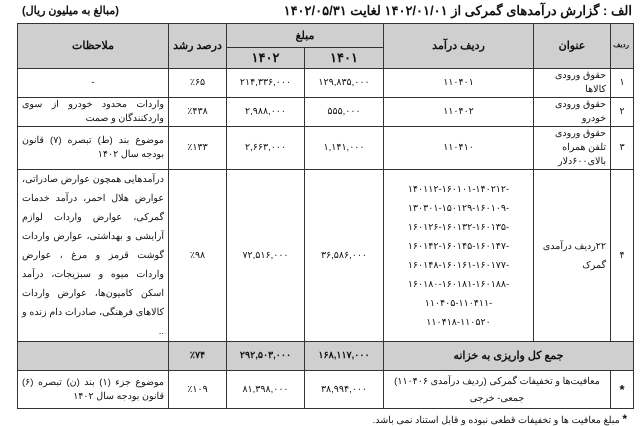 This screenshot has height=426, width=642. What do you see at coordinates (622, 83) in the screenshot?
I see `row-no: ۱` at bounding box center [622, 83].